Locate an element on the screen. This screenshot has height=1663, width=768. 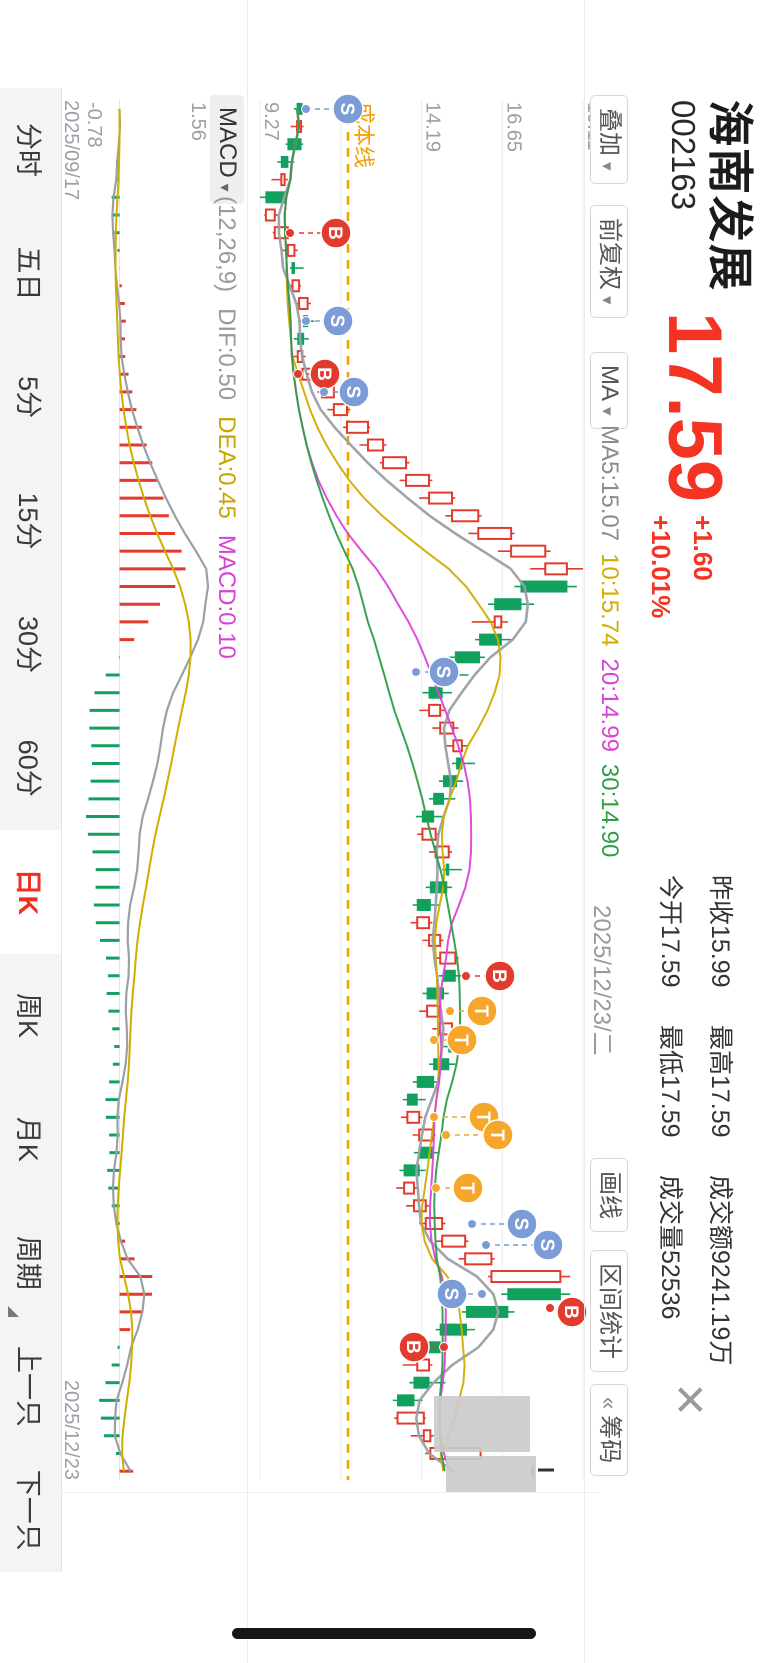
period-tabbar: 分时五日 5分 15分 30分 60分日K 周K 月K 周期上一只下一只 is located at coordinates (31, 830).